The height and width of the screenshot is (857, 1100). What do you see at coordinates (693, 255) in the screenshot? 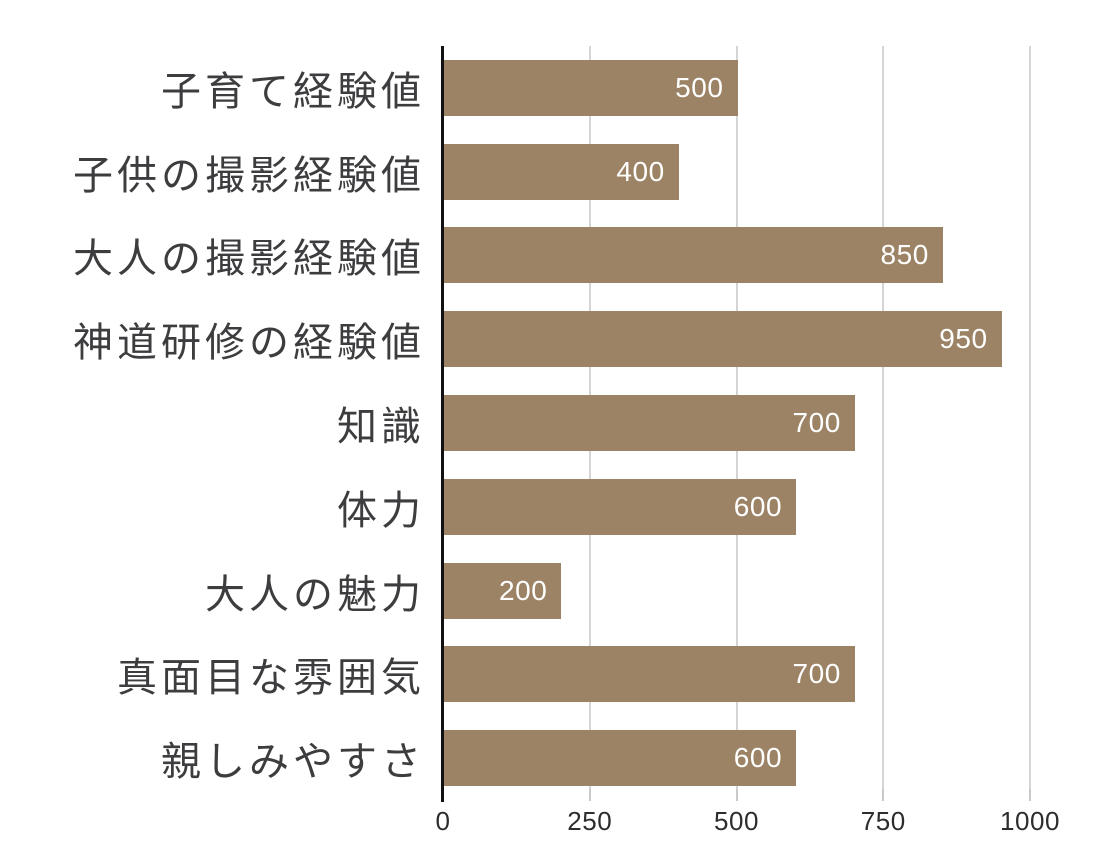
I see `bar-2: 850` at bounding box center [693, 255].